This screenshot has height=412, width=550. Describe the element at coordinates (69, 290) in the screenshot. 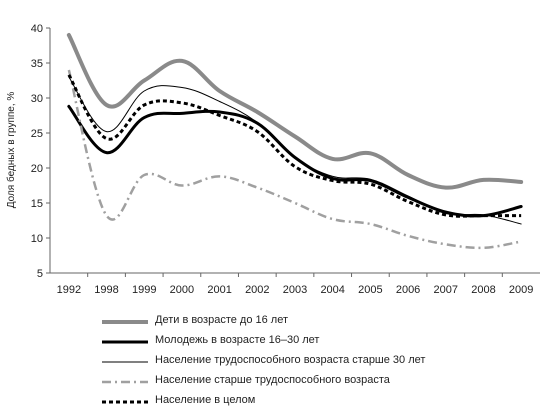

I see `x-tick-label: 1992` at that location.